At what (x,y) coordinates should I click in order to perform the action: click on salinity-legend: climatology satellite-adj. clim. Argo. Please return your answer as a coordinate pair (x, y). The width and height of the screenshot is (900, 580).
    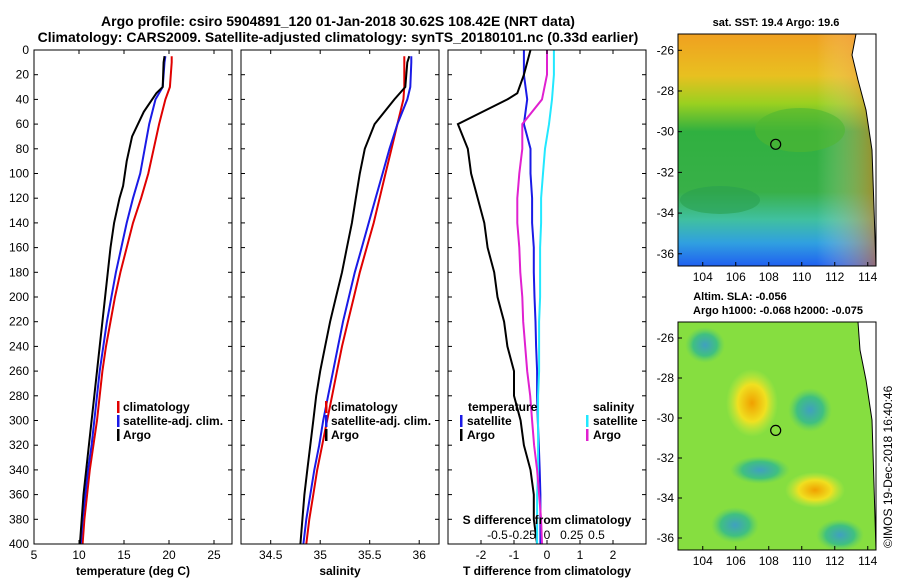
    Looking at the image, I should click on (378, 421).